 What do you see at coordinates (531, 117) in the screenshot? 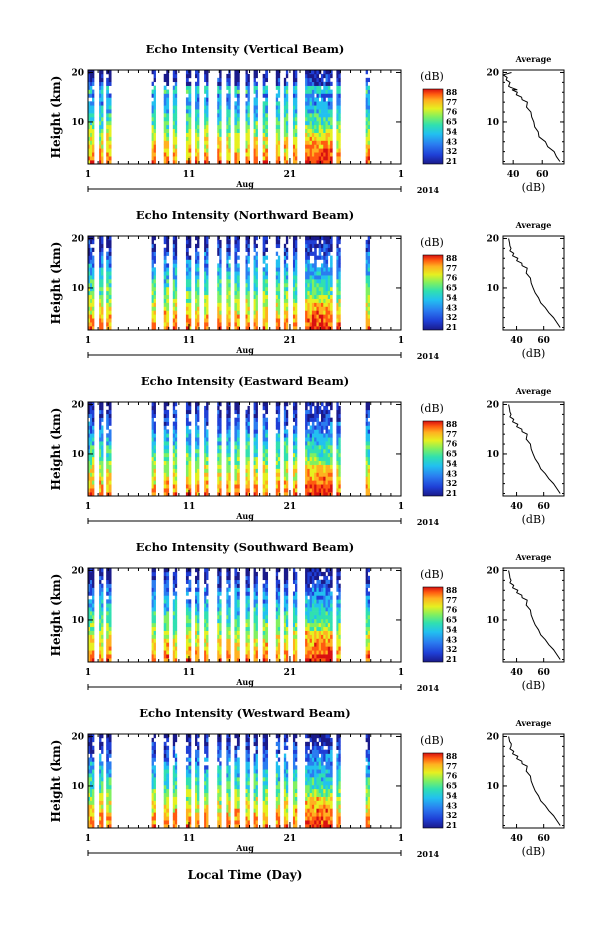
I see `average-profile-line` at bounding box center [531, 117].